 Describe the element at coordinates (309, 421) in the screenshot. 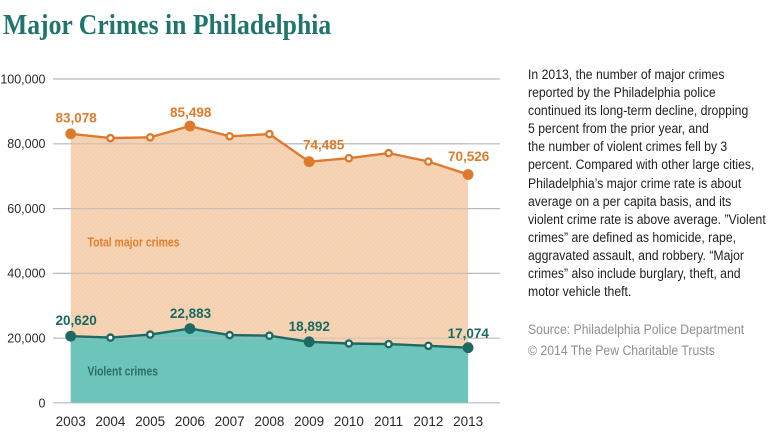

I see `svg-text: 2009` at that location.